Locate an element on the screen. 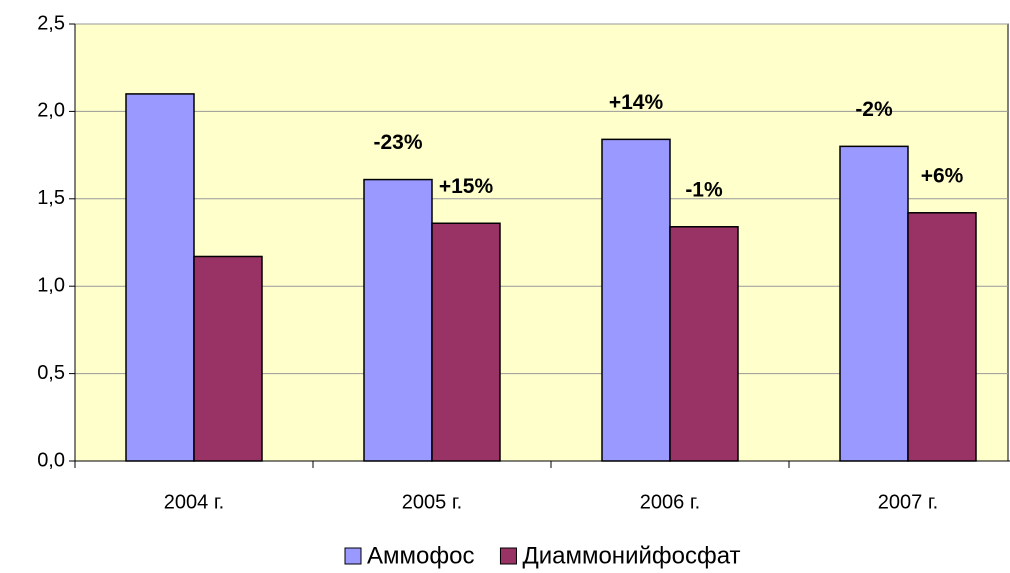 The image size is (1010, 573). legend-label: Диаммонийфосфат is located at coordinates (631, 555).